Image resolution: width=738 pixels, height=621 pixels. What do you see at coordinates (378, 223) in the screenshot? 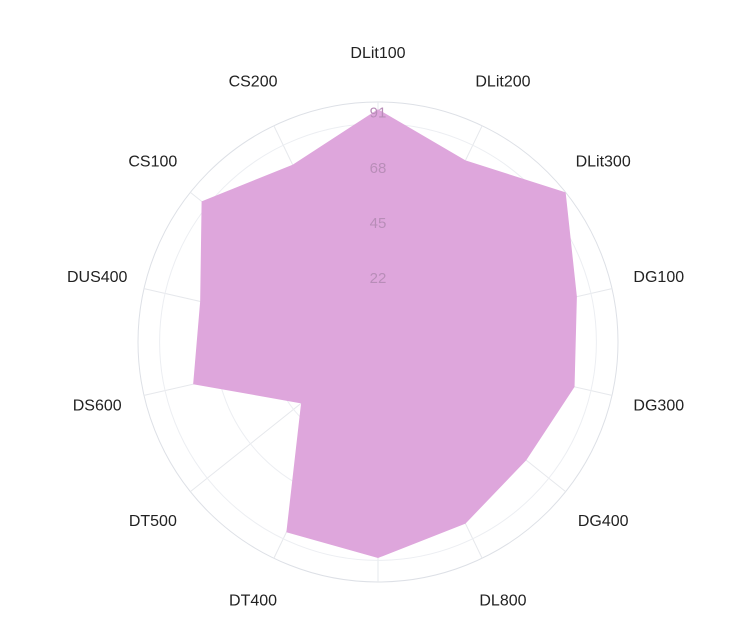
I see `r-tick-label: 45` at bounding box center [378, 223].